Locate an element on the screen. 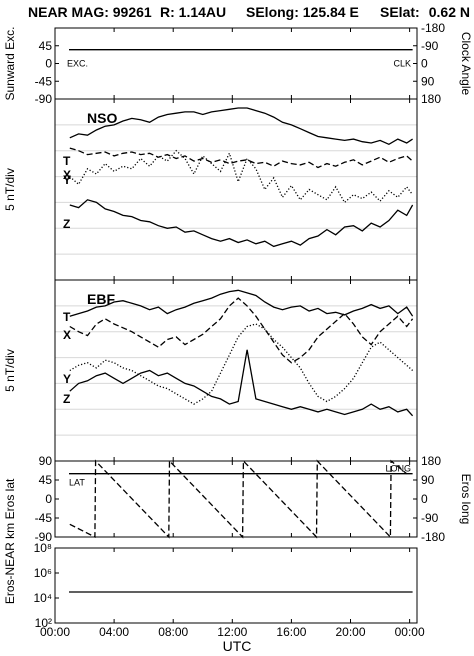 The height and width of the screenshot is (656, 474). x-tick-label: 08:00 is located at coordinates (173, 632).